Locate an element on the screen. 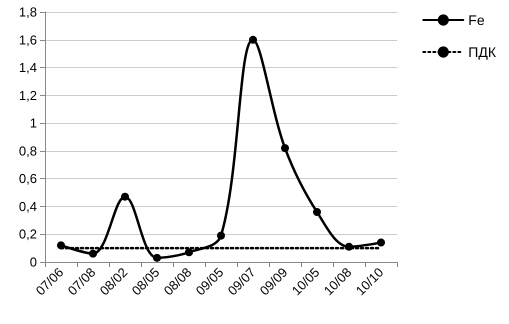 The height and width of the screenshot is (324, 509). y-tick-label: 0,6 is located at coordinates (27, 178).